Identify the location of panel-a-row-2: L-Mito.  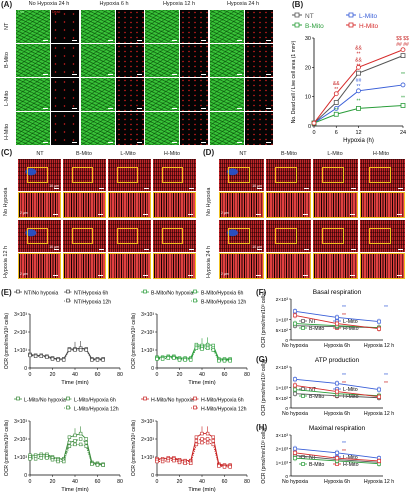
(7, 98).